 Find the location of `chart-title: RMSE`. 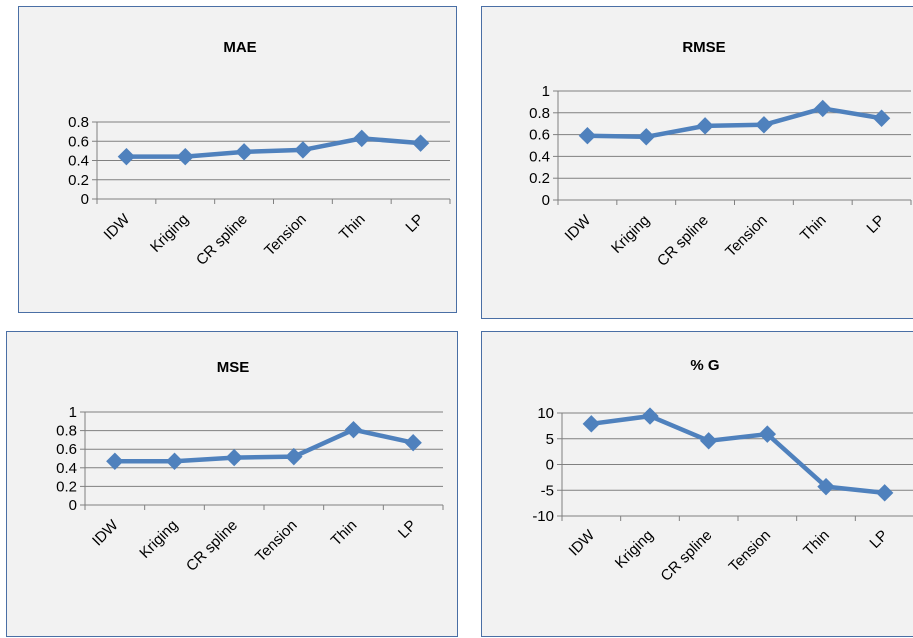

chart-title: RMSE is located at coordinates (703, 47).